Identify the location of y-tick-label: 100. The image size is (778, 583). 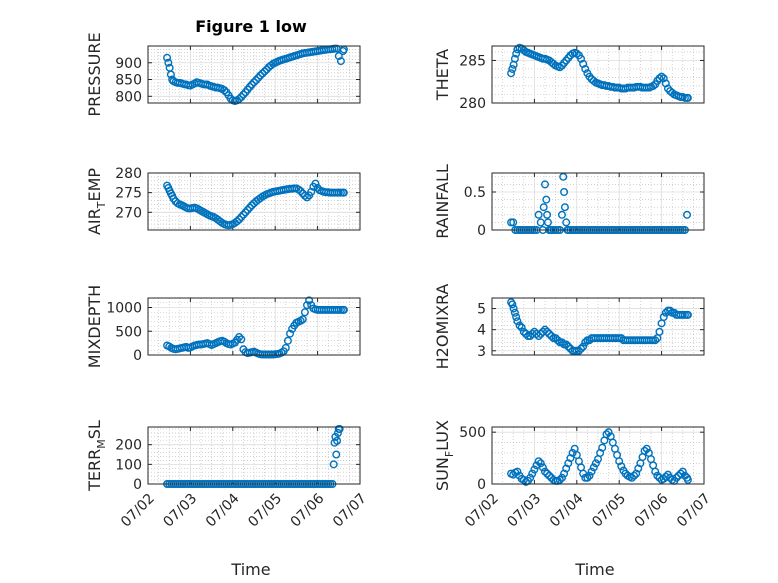
(128, 465).